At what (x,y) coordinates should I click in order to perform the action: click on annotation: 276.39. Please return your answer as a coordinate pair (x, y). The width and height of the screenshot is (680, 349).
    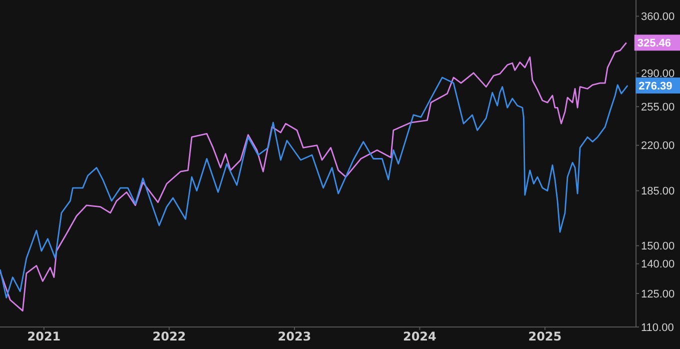
    Looking at the image, I should click on (655, 86).